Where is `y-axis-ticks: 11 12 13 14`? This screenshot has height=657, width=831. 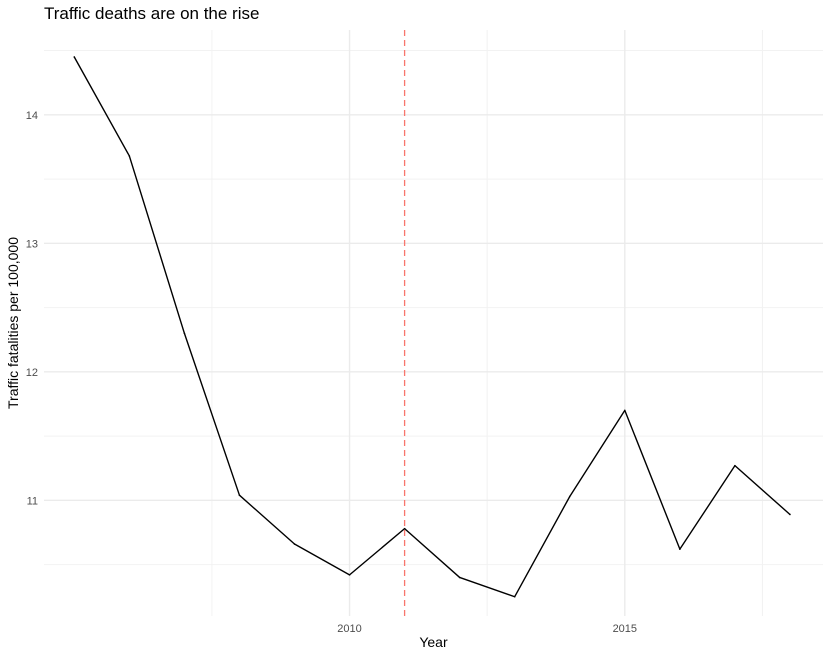
y-axis-ticks: 11 12 13 14 is located at coordinates (32, 309).